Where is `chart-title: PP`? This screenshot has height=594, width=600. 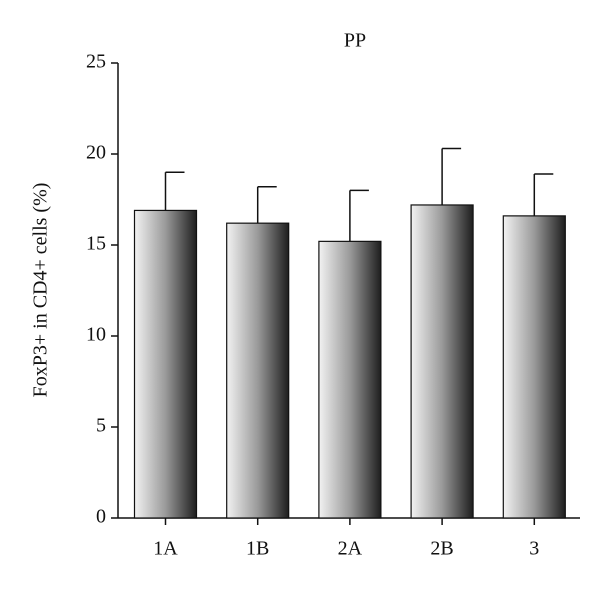
chart-title: PP is located at coordinates (355, 41).